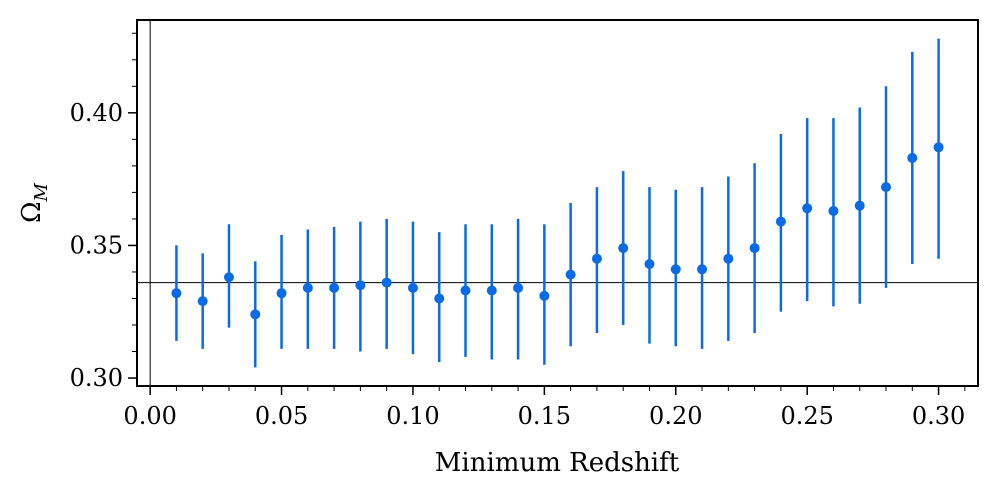 This screenshot has height=500, width=1000. What do you see at coordinates (34, 202) in the screenshot?
I see `y-axis-label: ΩM` at bounding box center [34, 202].